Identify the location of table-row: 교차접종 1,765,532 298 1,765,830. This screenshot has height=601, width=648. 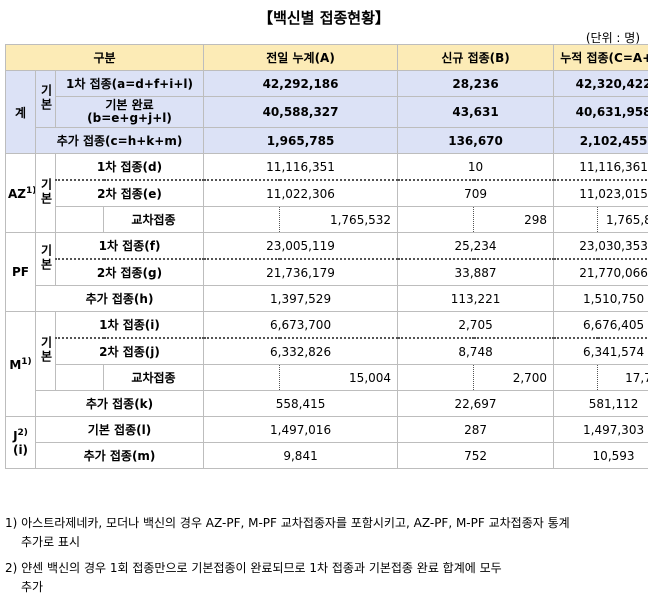
(327, 219).